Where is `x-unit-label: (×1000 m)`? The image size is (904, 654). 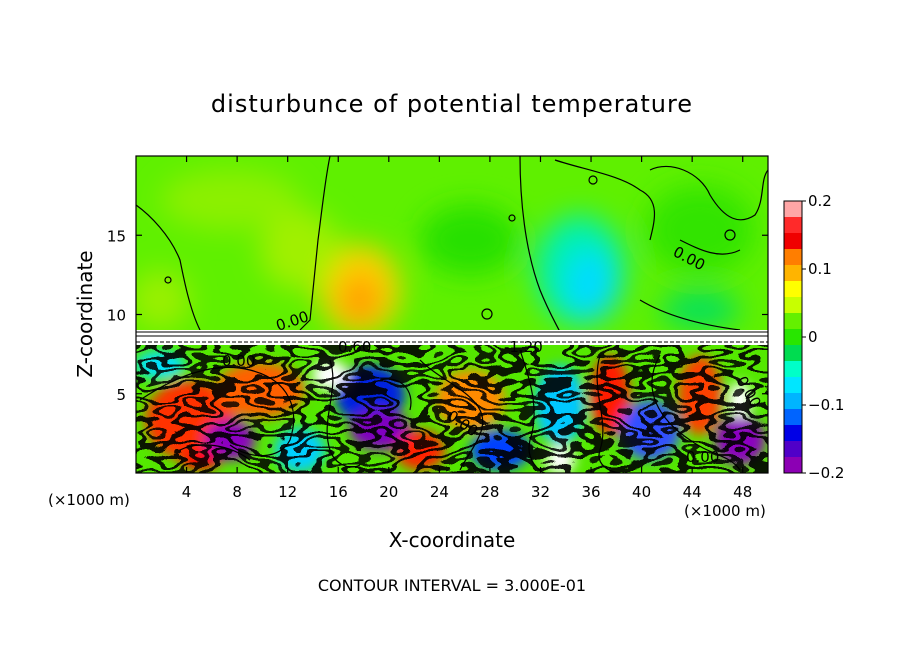 x-unit-label: (×1000 m) is located at coordinates (725, 511).